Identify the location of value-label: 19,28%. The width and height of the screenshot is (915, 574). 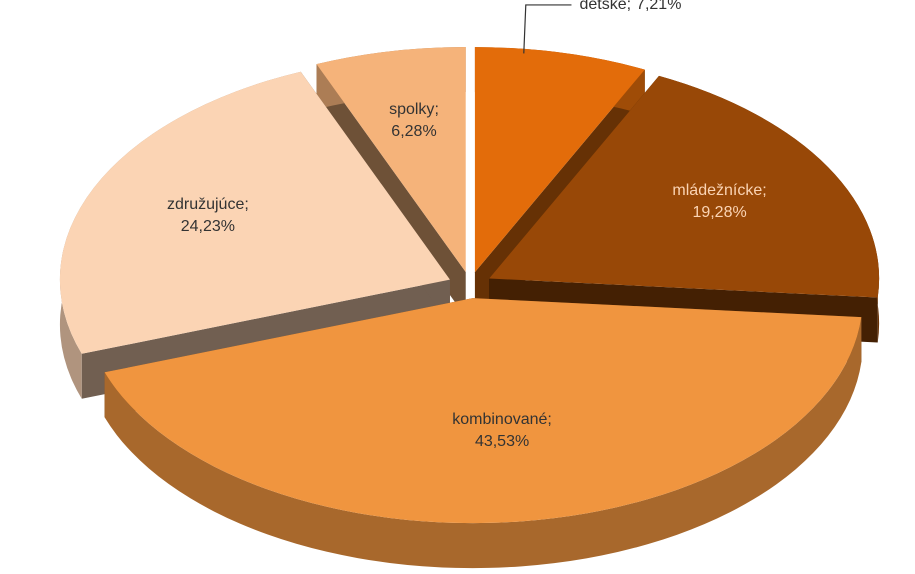
(719, 212).